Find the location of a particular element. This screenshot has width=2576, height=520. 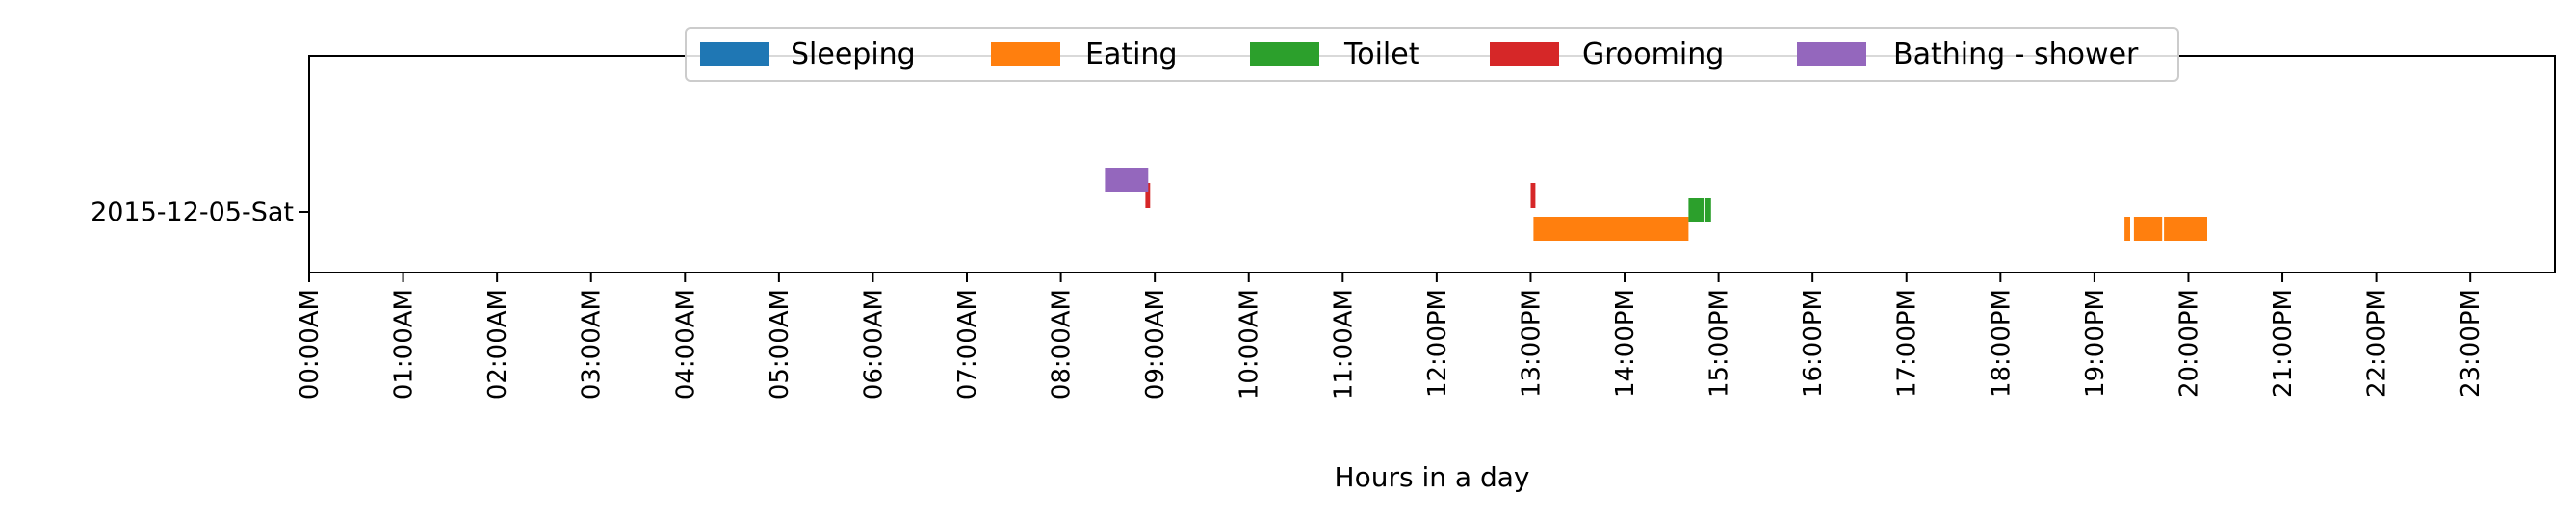

x-tick-label: 23:00PM is located at coordinates (2471, 343).